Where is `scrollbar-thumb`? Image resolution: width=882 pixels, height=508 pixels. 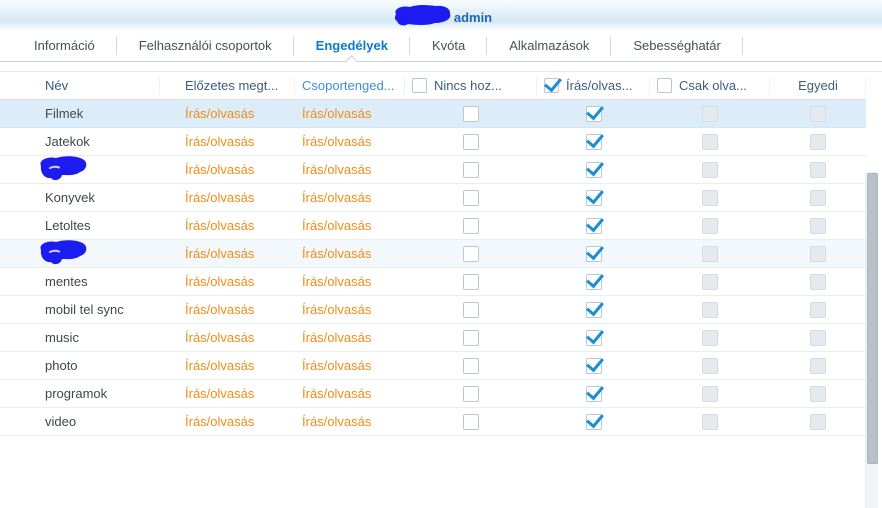
scrollbar-thumb is located at coordinates (872, 318).